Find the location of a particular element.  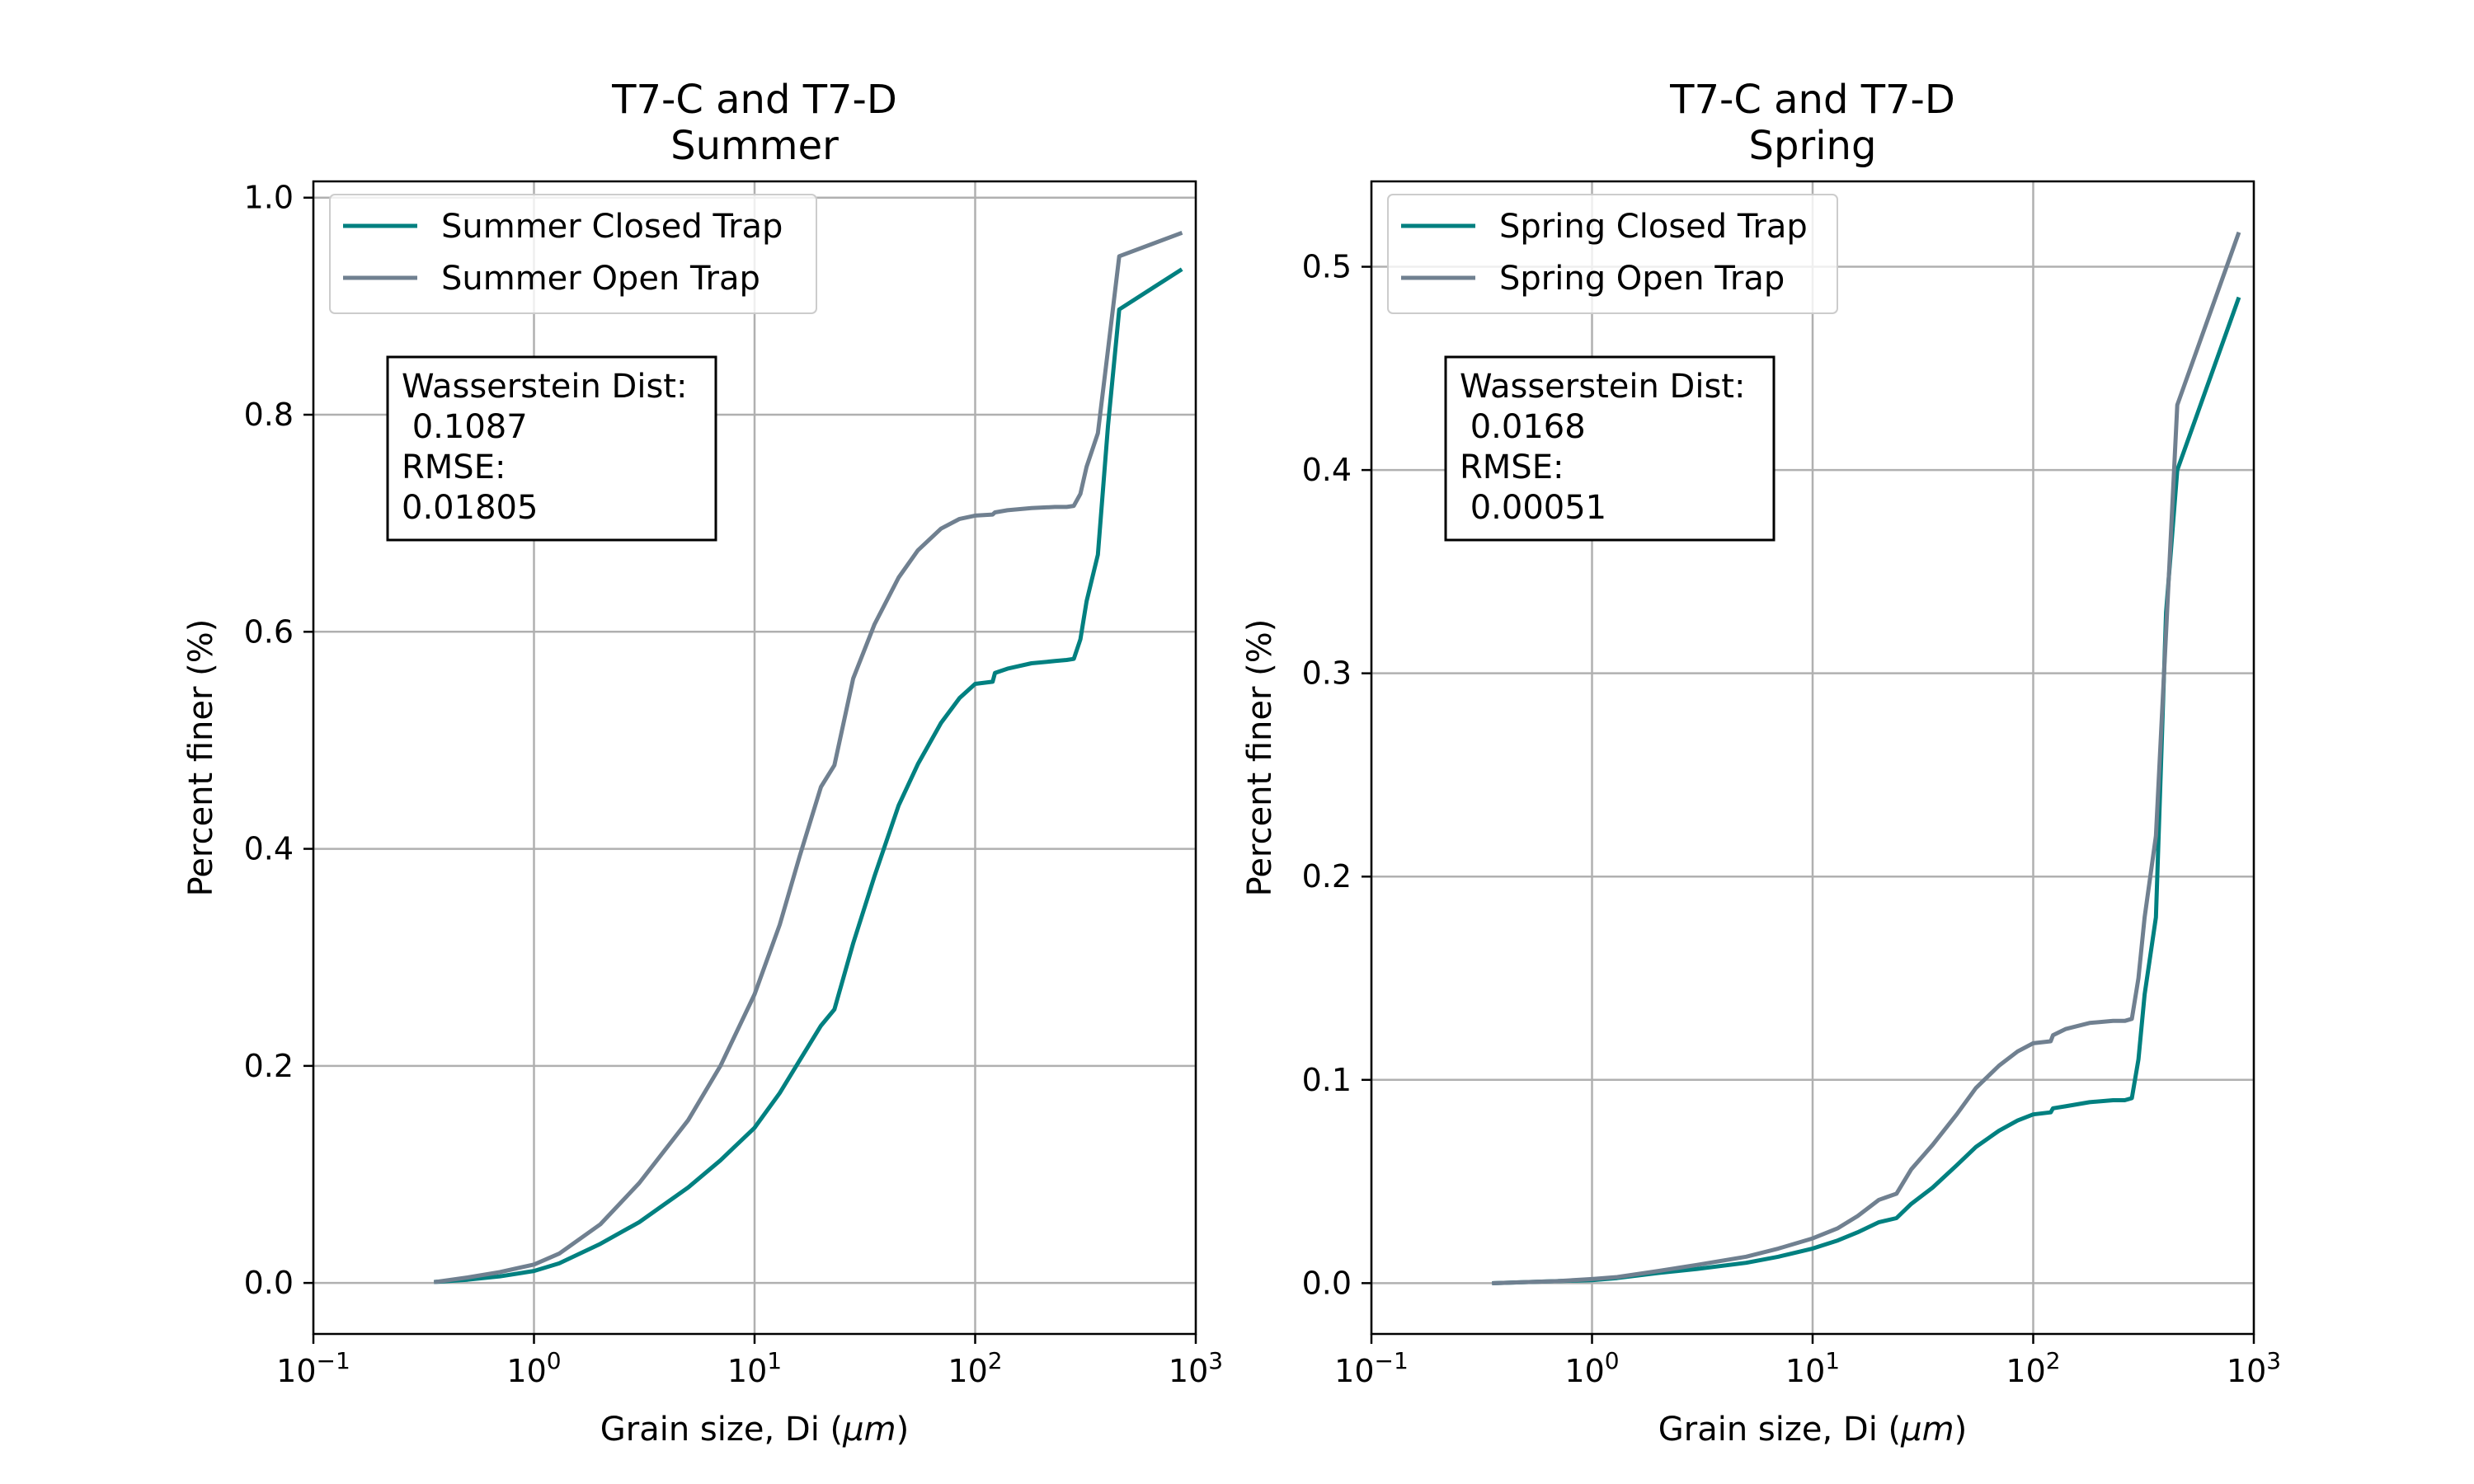

y-tick-label: 0.6 is located at coordinates (269, 631).